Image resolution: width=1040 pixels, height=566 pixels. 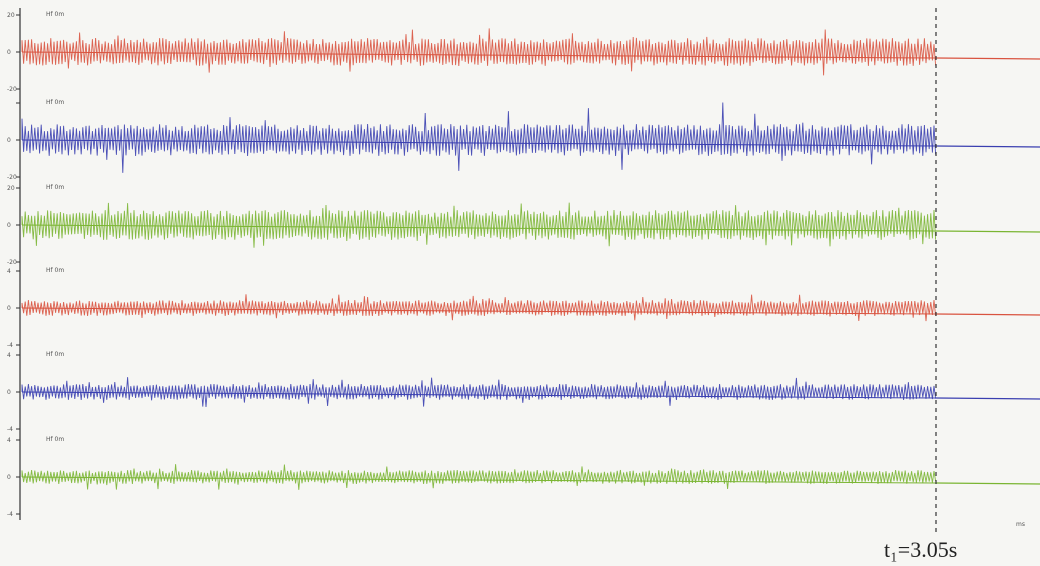 I want to click on channel-3: Hf 0m 20 0 -20, so click(x=523, y=225).